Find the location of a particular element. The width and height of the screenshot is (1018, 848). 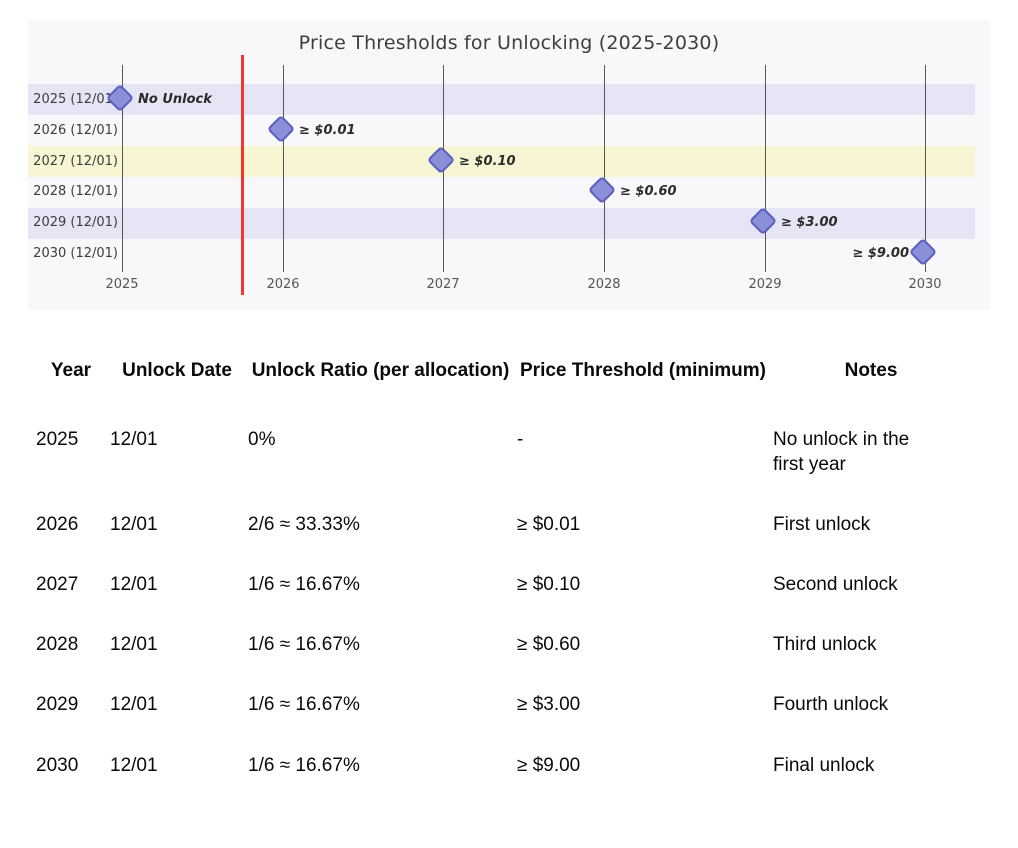

cell-threshold: ≥ $0.10 is located at coordinates (549, 585).